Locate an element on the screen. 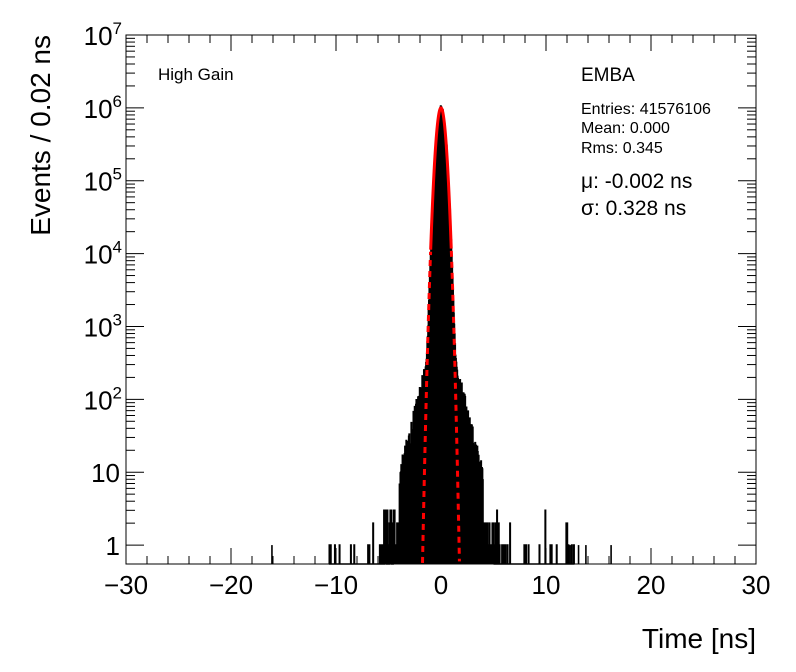  y-tick-label: 10 is located at coordinates (105, 473).